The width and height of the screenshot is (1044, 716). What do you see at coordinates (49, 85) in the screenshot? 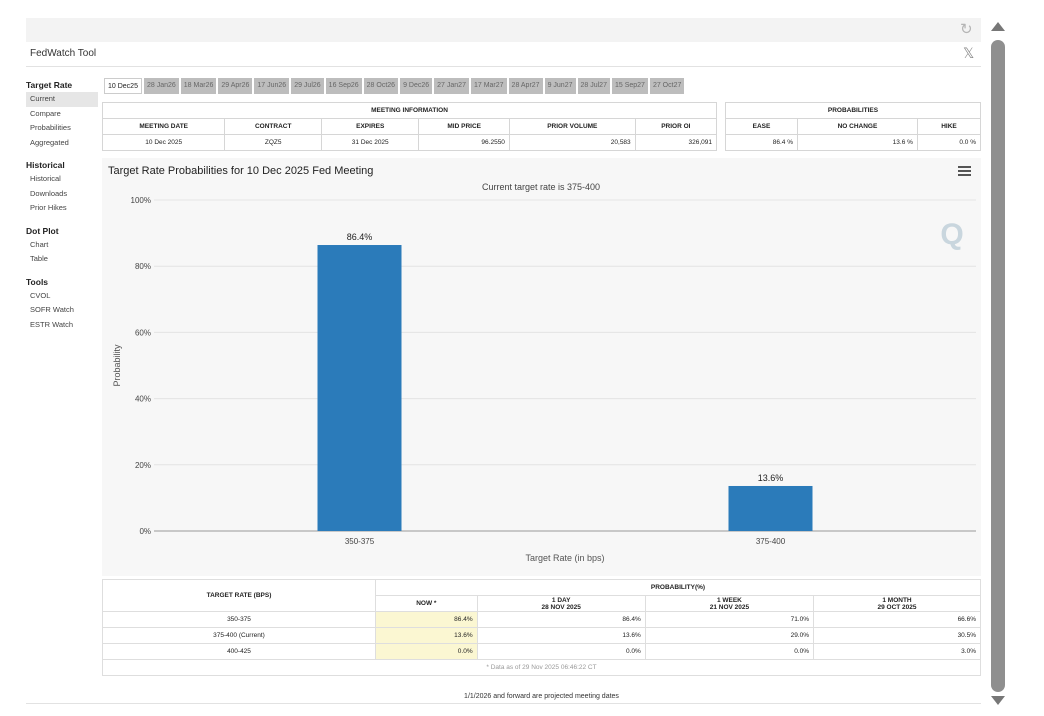
I see `sidebar-heading: Target Rate` at bounding box center [49, 85].